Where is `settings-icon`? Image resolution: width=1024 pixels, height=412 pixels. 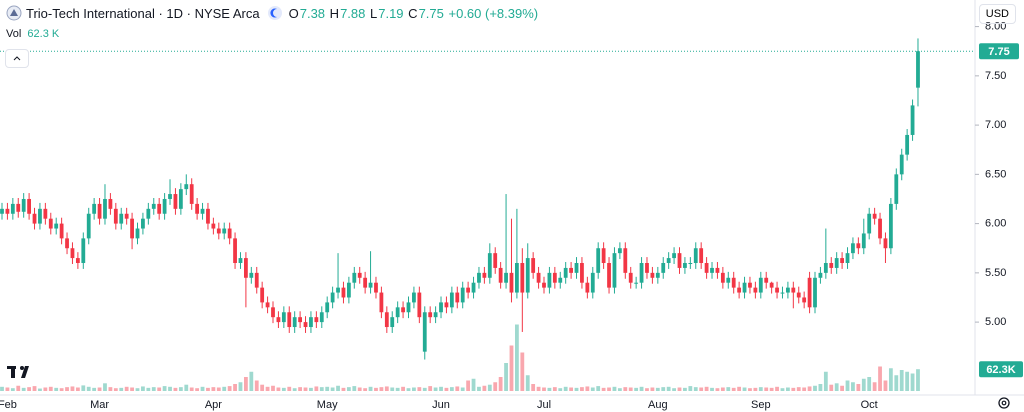 settings-icon is located at coordinates (1004, 403).